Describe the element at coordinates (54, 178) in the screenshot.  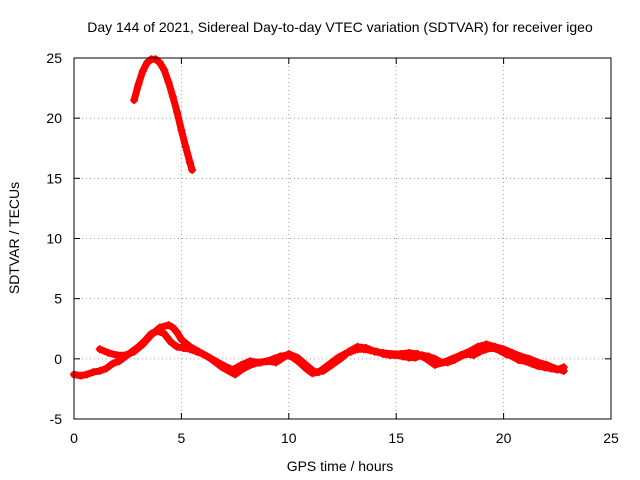
I see `y-tick-label: 15` at that location.